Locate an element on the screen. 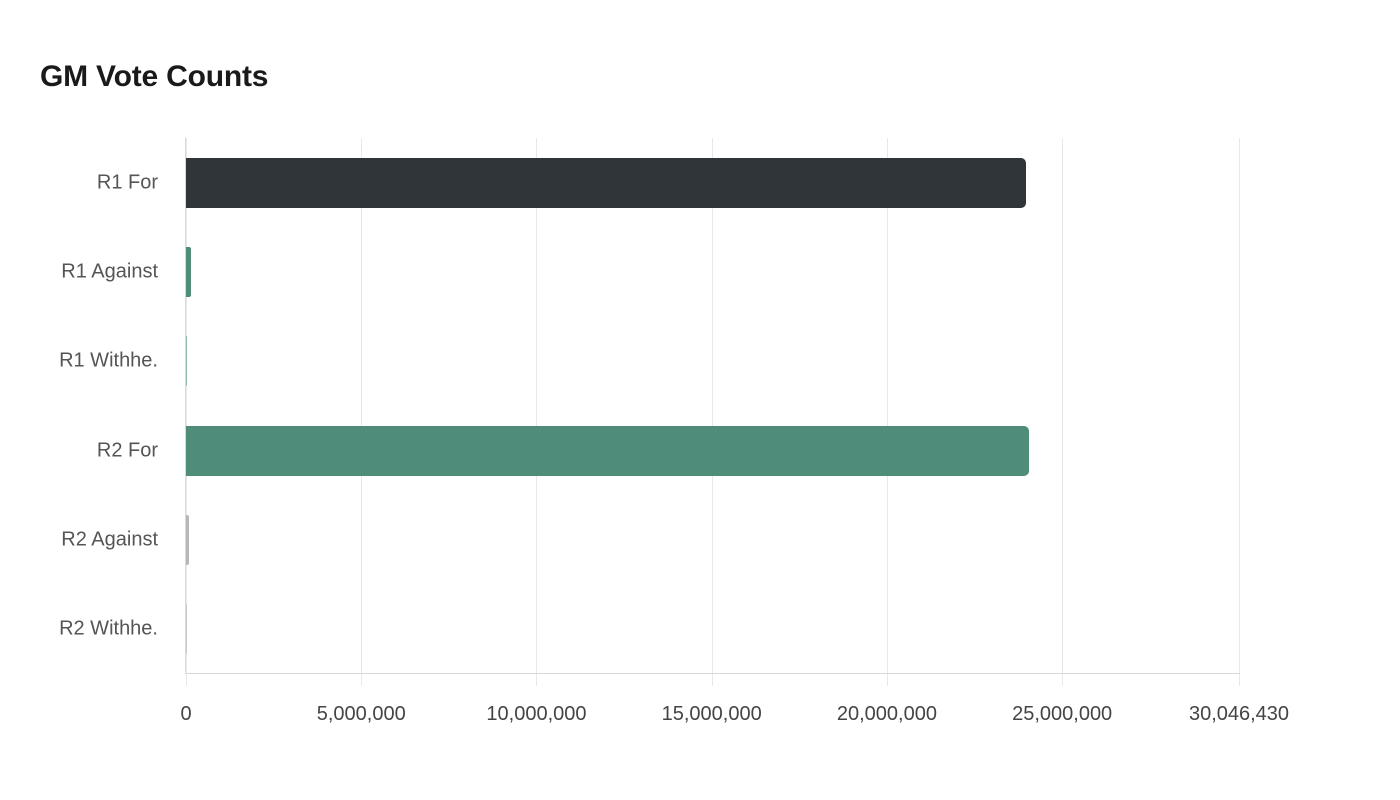 The width and height of the screenshot is (1400, 800). y-axis-line is located at coordinates (185, 406).